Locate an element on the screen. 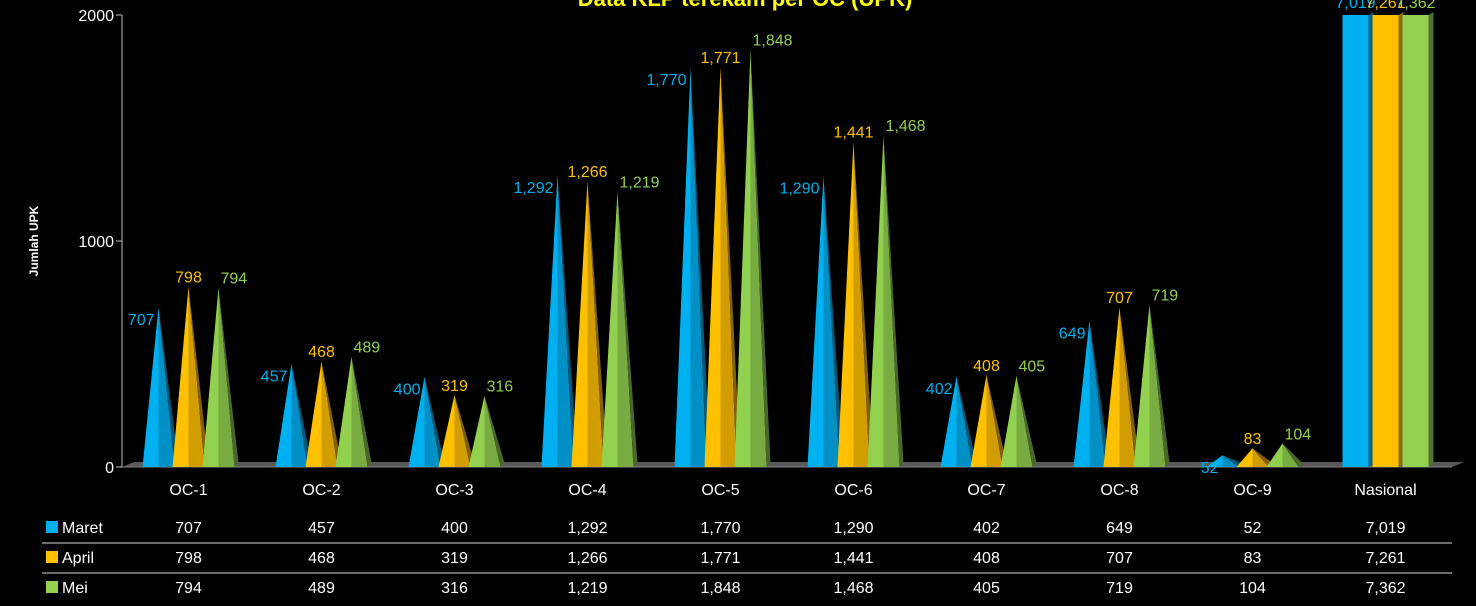  table-cell: 7,261 is located at coordinates (1385, 558).